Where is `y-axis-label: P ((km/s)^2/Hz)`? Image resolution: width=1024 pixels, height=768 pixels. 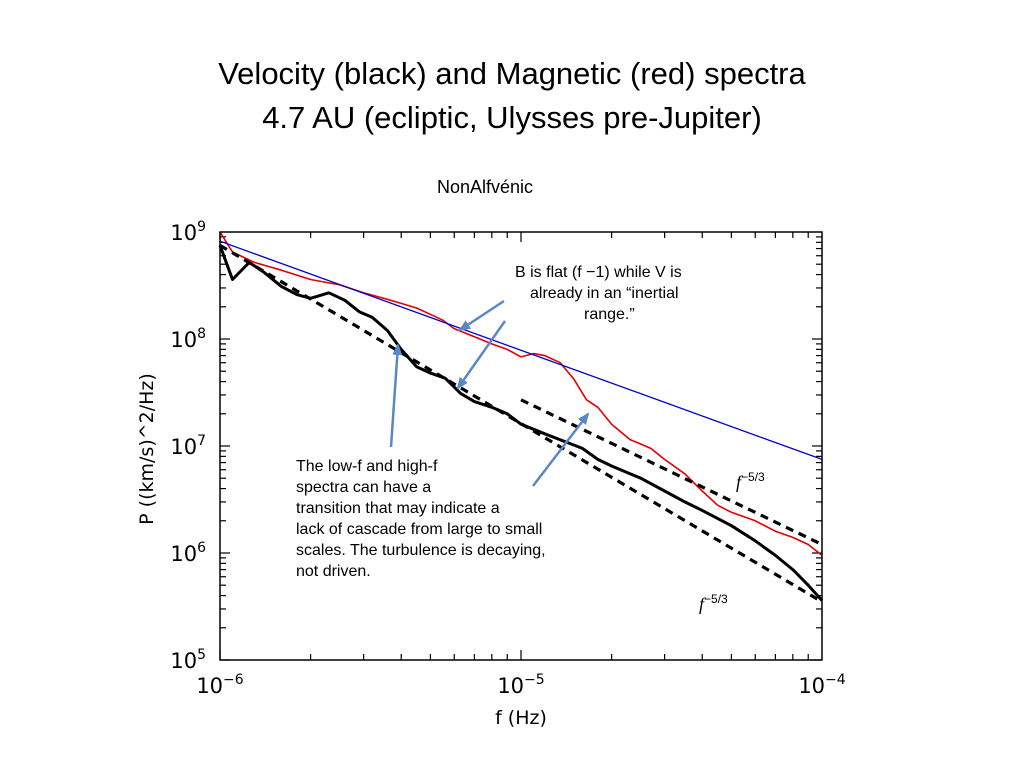
y-axis-label: P ((km/s)^2/Hz) is located at coordinates (147, 449).